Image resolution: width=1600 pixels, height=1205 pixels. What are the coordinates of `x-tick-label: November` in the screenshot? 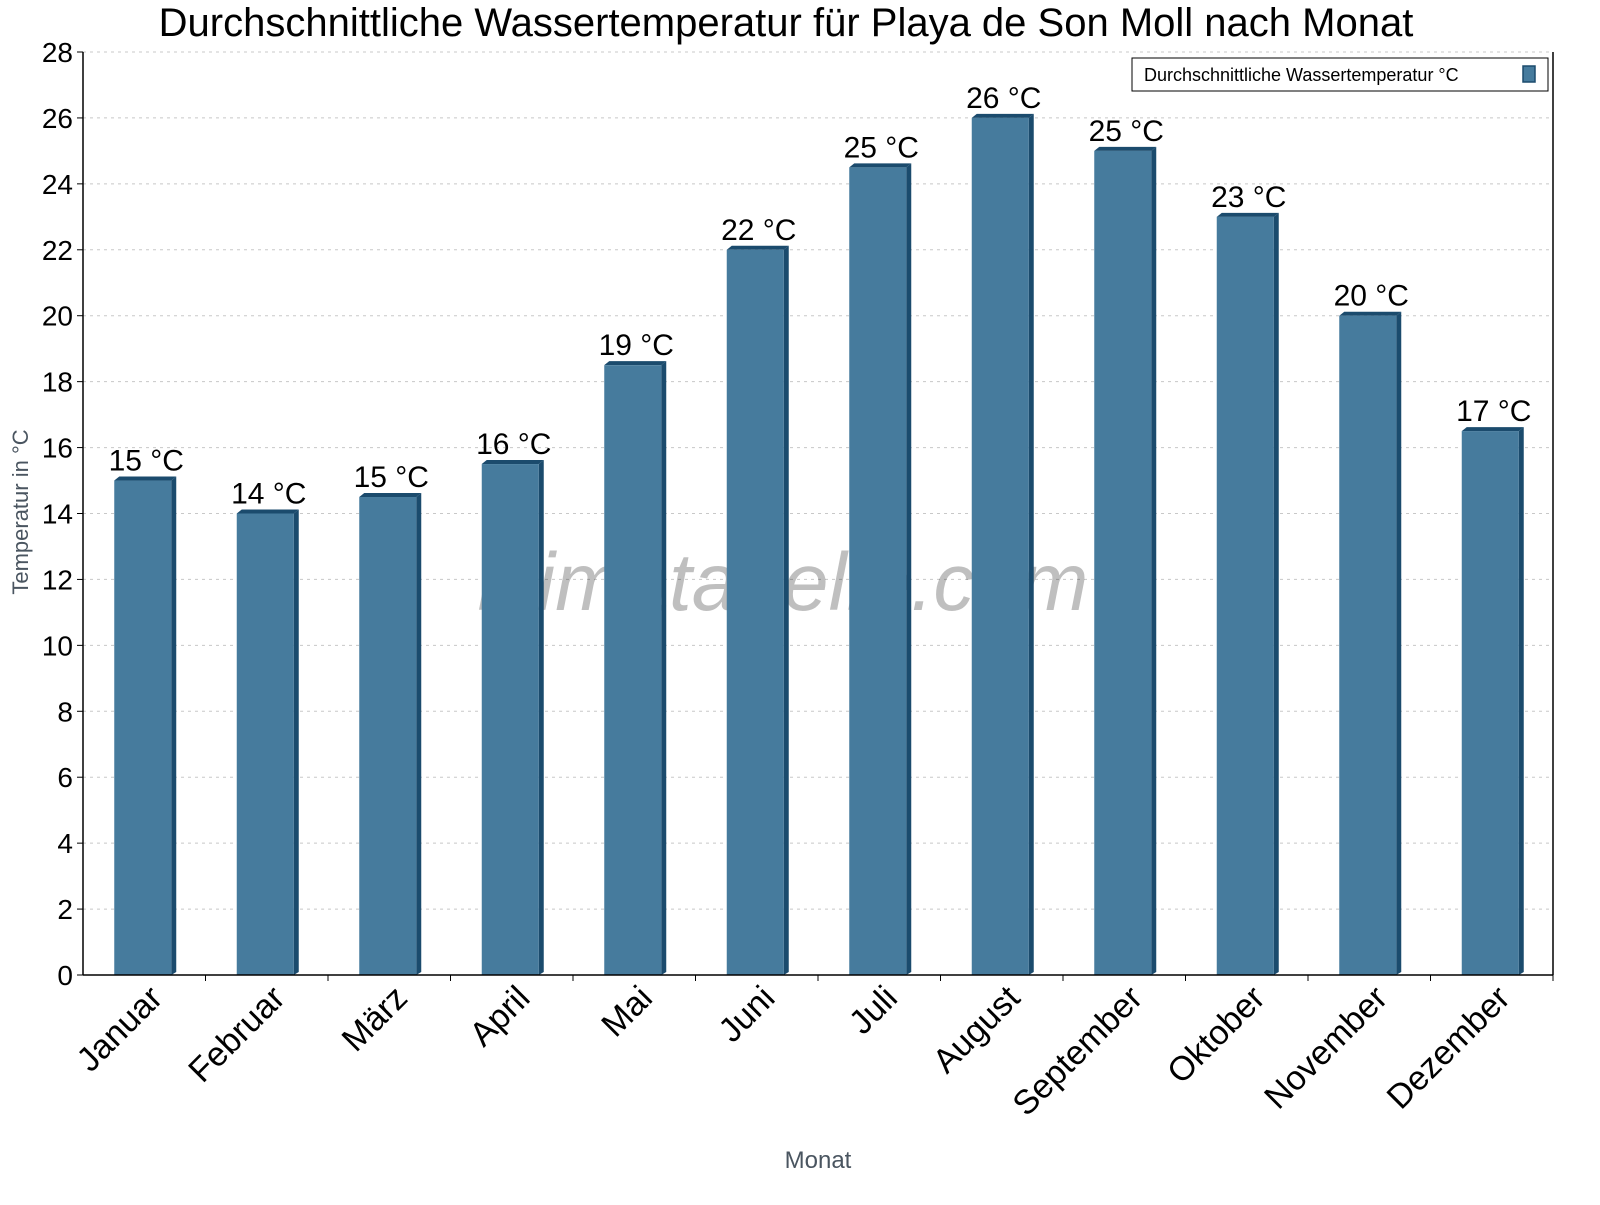 It's located at (1326, 1048).